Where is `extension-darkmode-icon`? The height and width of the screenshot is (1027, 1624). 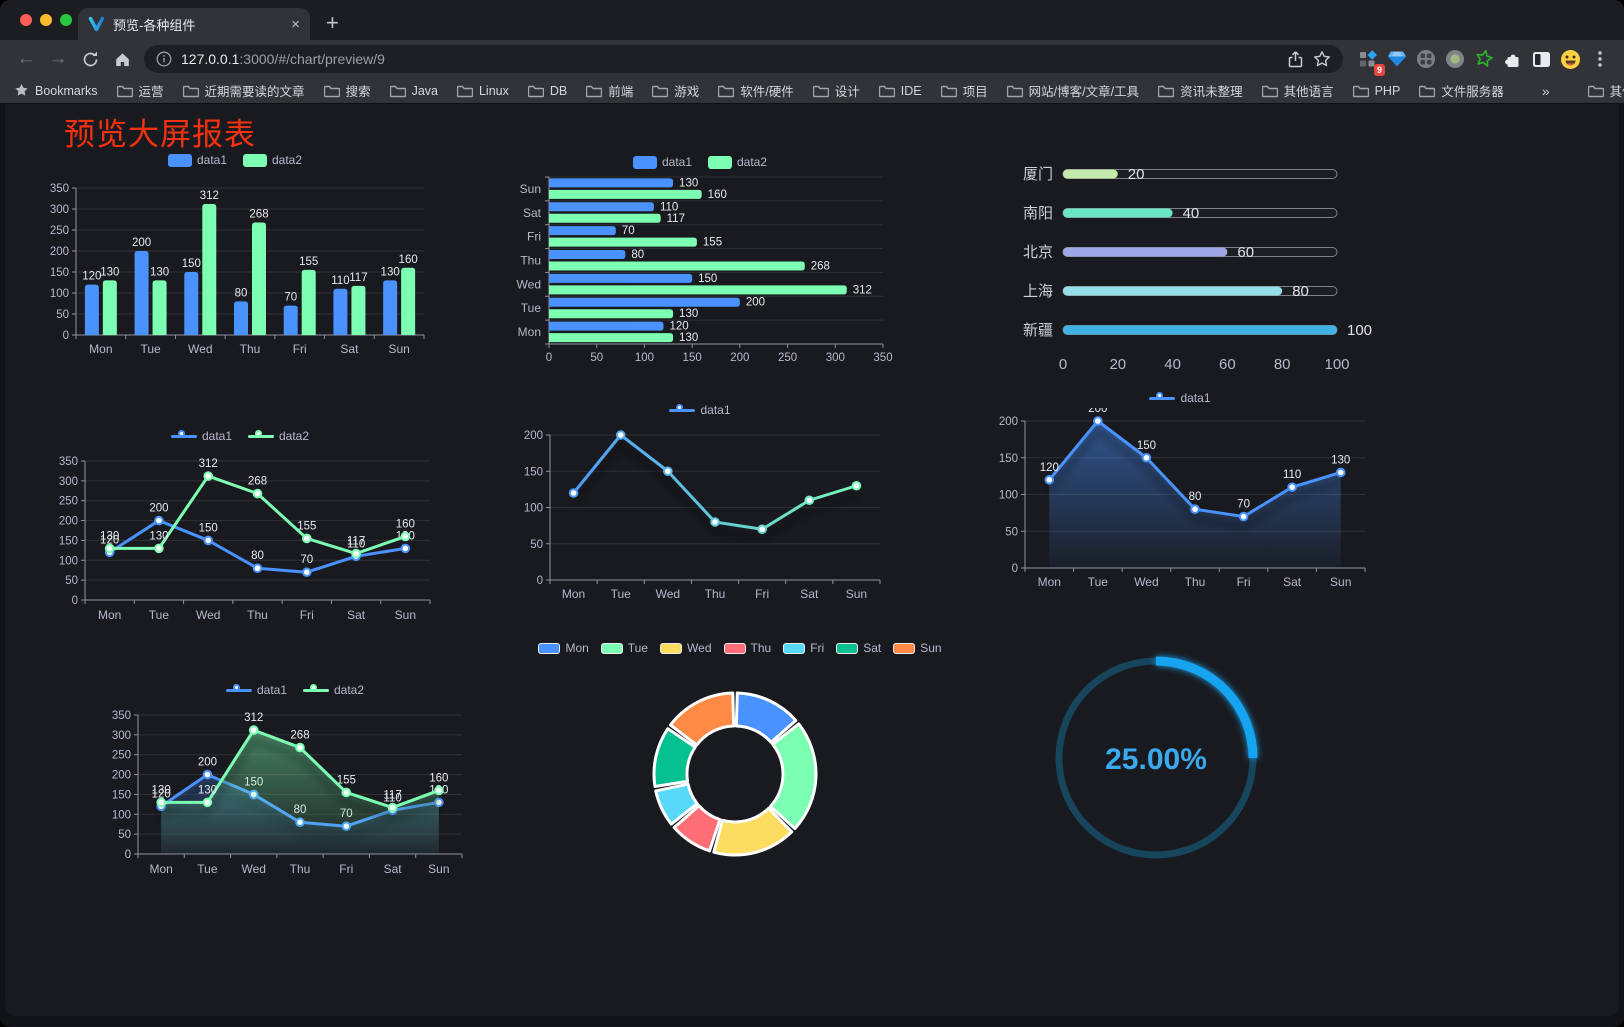 extension-darkmode-icon is located at coordinates (1425, 59).